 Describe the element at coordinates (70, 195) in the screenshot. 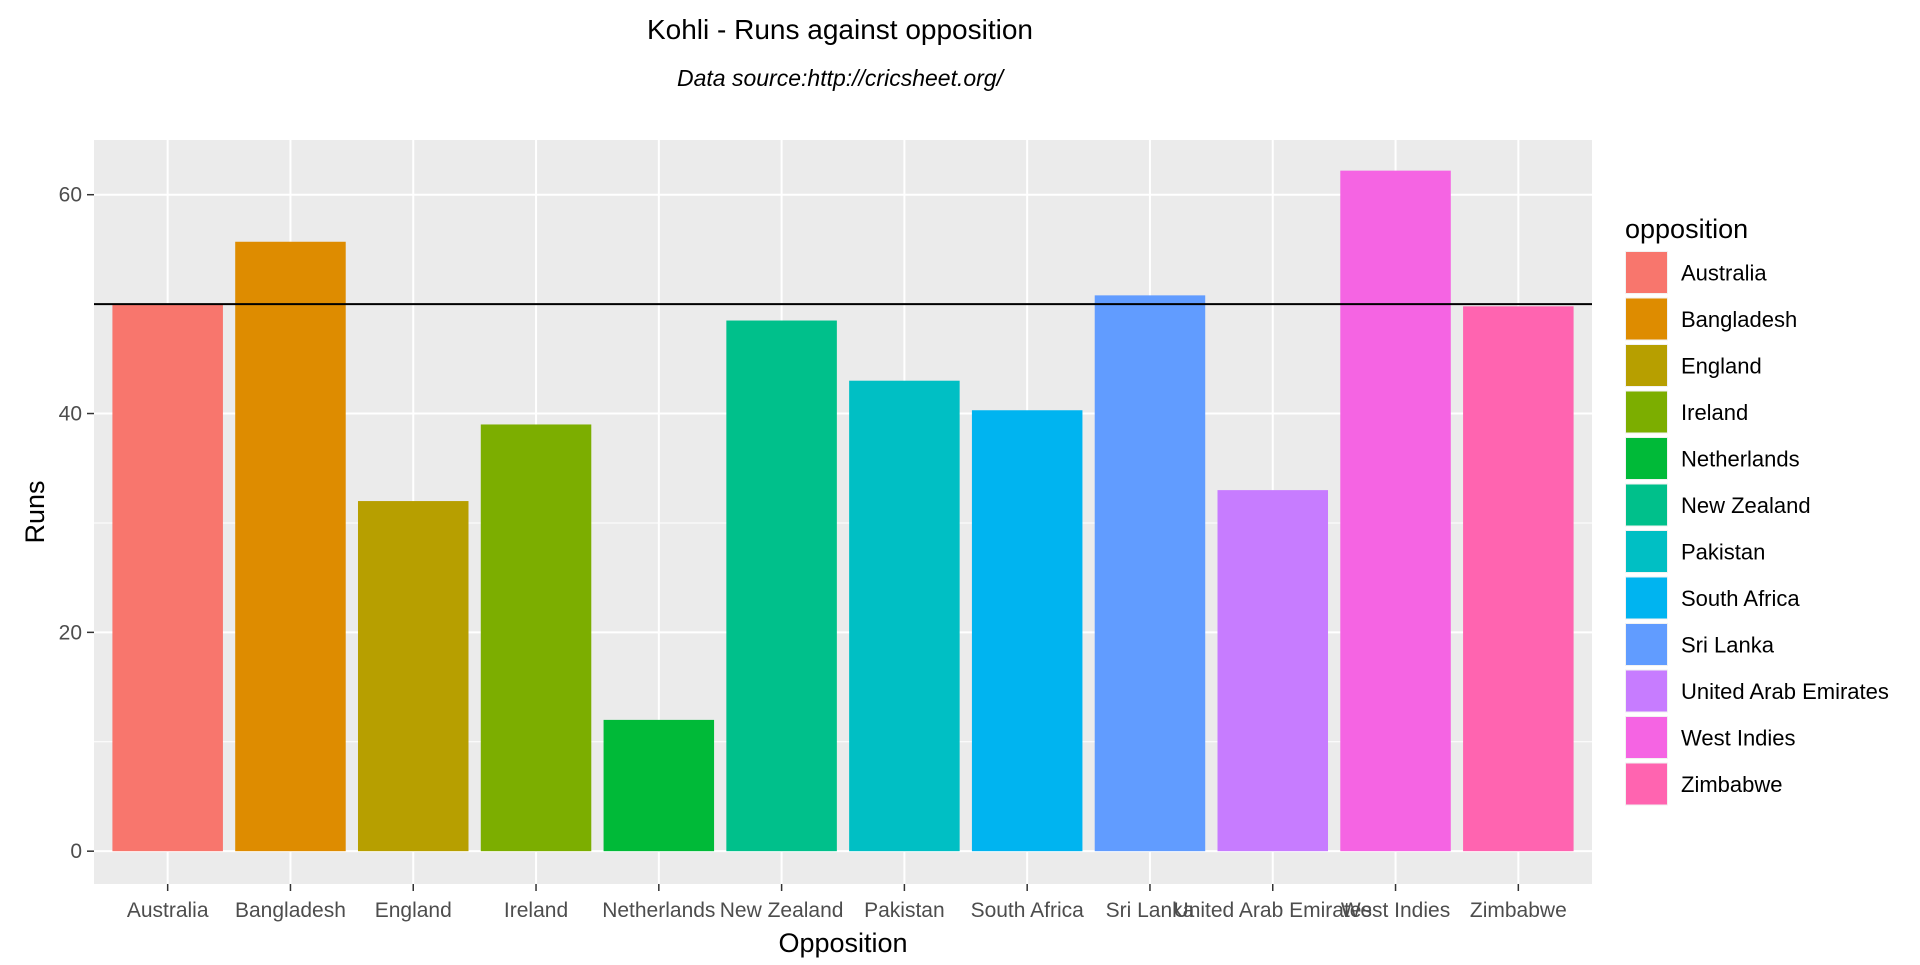

I see `y-tick-label: 60` at that location.